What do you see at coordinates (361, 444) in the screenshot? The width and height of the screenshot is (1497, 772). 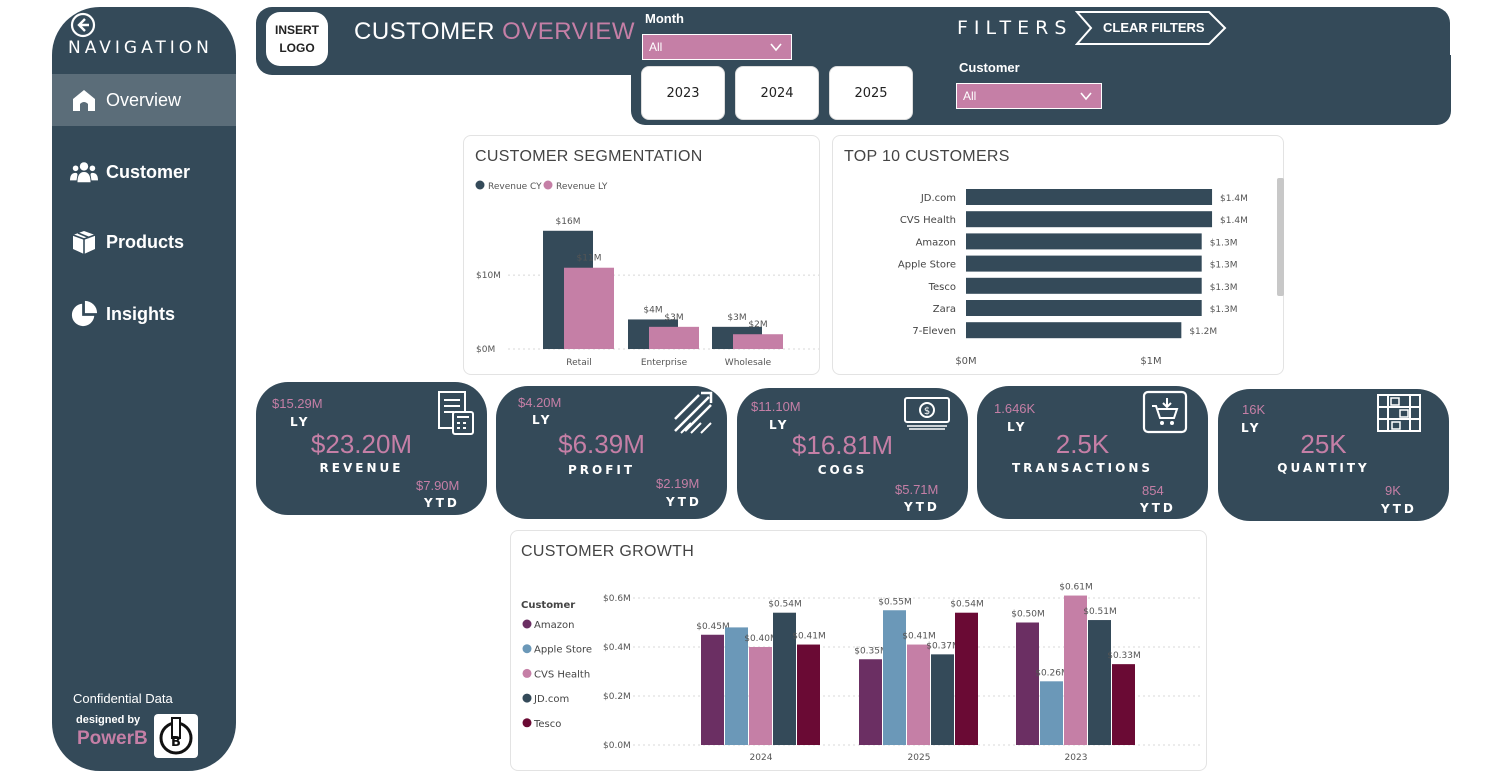 I see `kpi-value: $23.20M` at bounding box center [361, 444].